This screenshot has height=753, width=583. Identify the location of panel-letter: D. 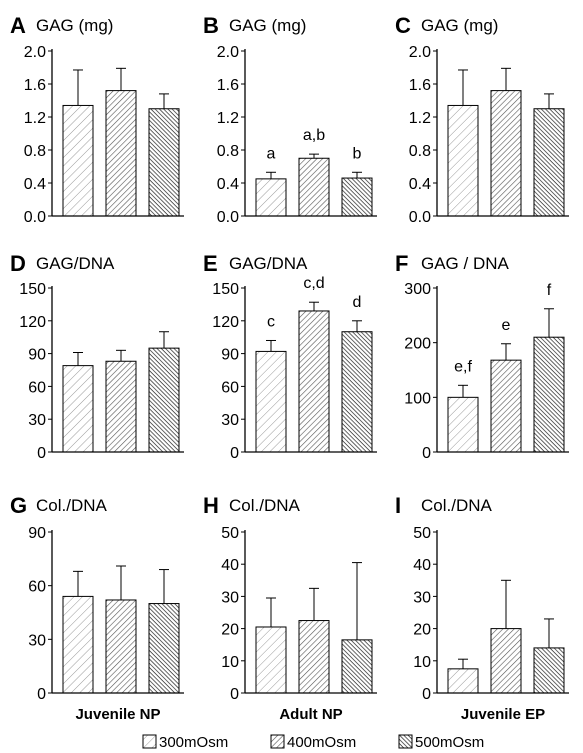
(18, 263).